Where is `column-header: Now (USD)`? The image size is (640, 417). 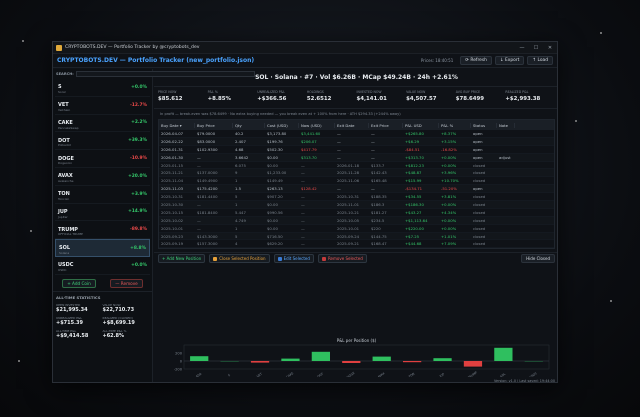 column-header: Now (USD) is located at coordinates (317, 125).